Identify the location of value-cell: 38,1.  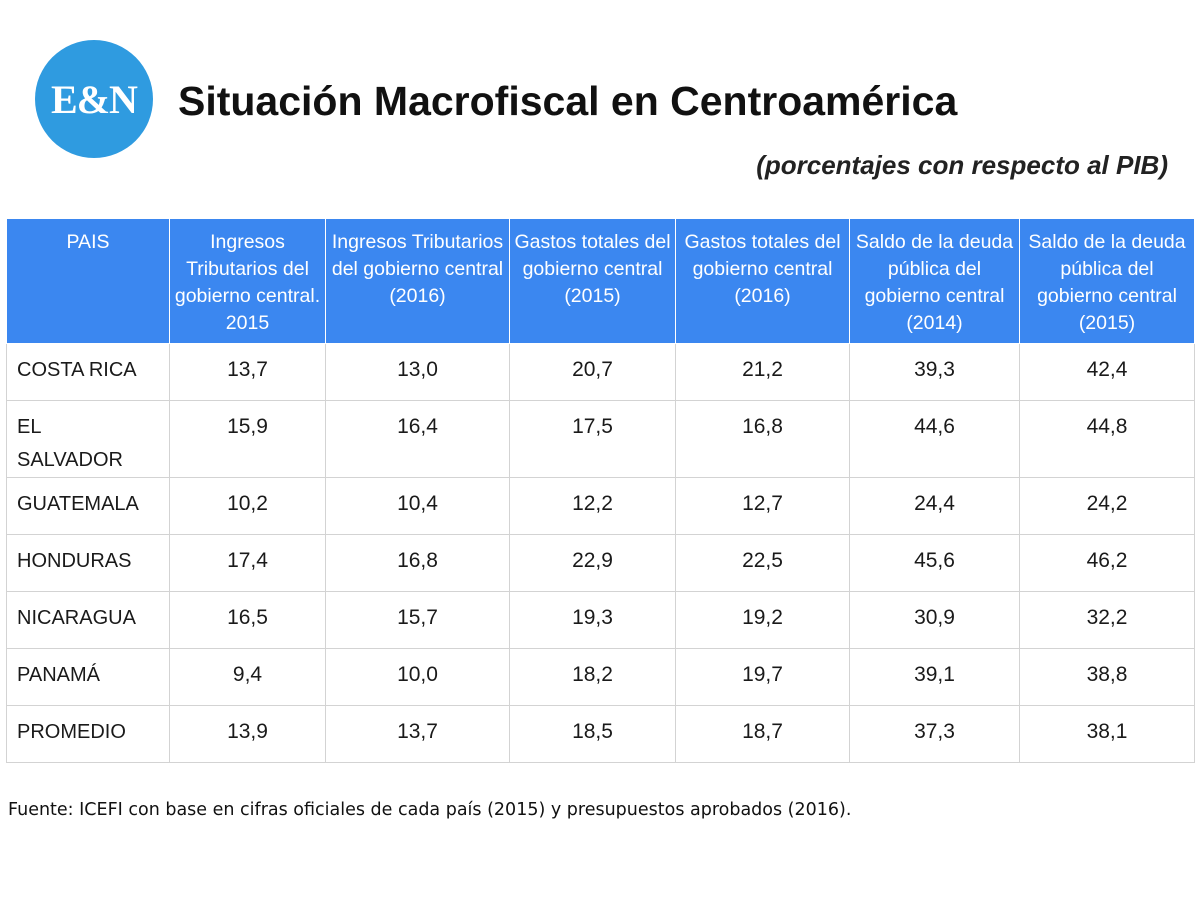
(1107, 734).